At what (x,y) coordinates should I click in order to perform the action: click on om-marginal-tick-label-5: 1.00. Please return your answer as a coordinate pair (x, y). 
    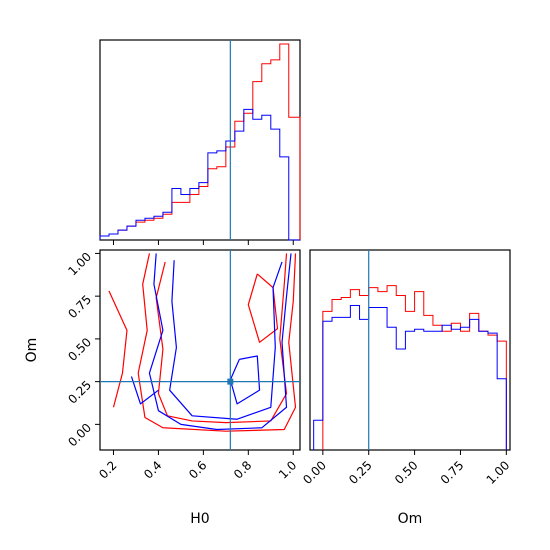
    Looking at the image, I should click on (498, 472).